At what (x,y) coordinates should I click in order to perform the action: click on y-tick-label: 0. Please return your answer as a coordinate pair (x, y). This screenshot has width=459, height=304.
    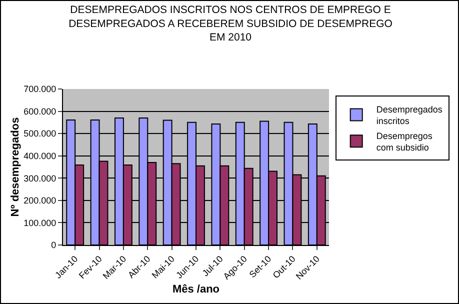
    Looking at the image, I should click on (53, 245).